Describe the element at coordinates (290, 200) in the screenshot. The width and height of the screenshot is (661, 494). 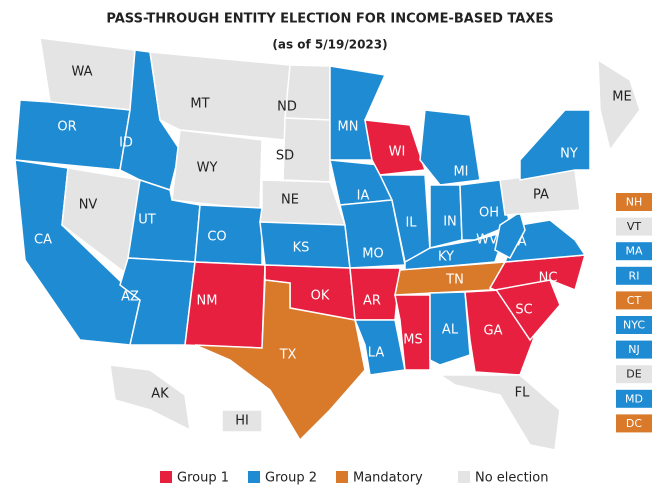
I see `state-label: NE` at that location.